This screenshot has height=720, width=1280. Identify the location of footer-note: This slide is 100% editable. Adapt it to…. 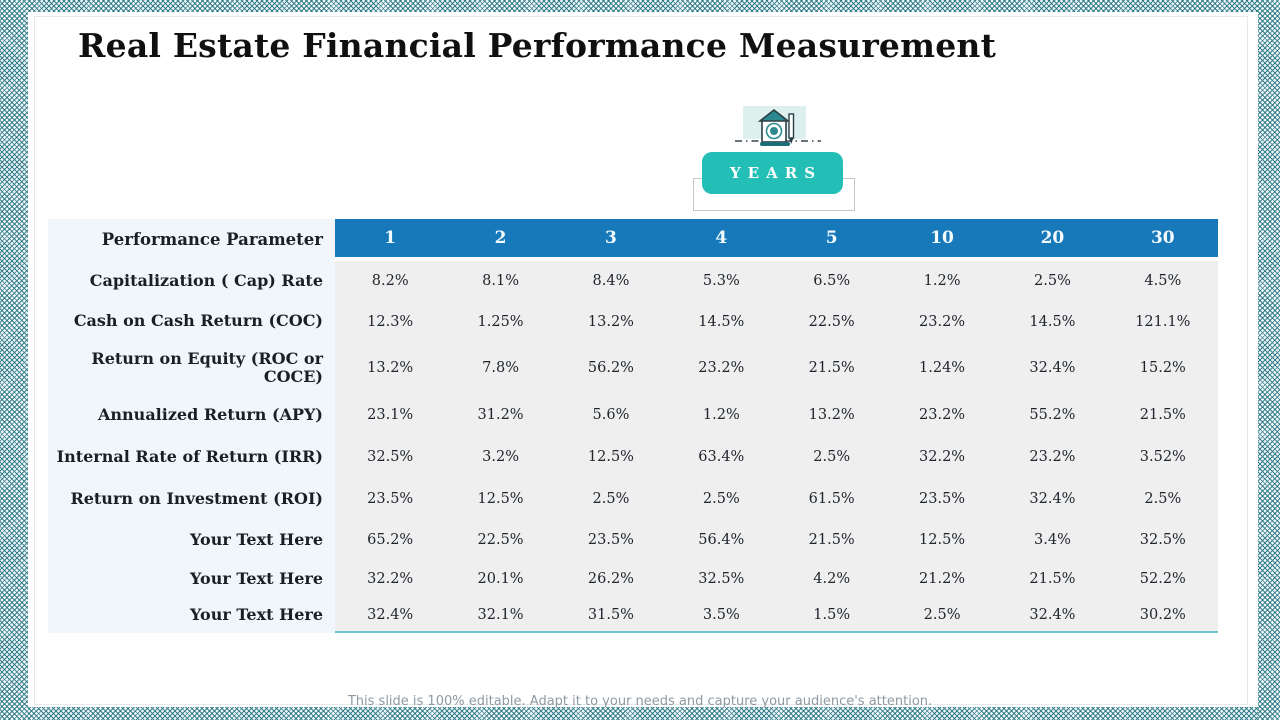
(640, 701).